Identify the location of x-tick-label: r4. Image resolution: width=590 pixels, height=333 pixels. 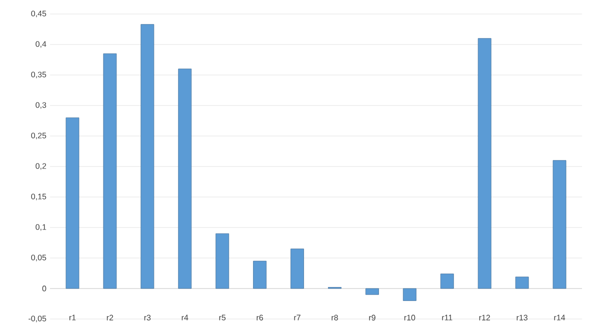
(185, 317).